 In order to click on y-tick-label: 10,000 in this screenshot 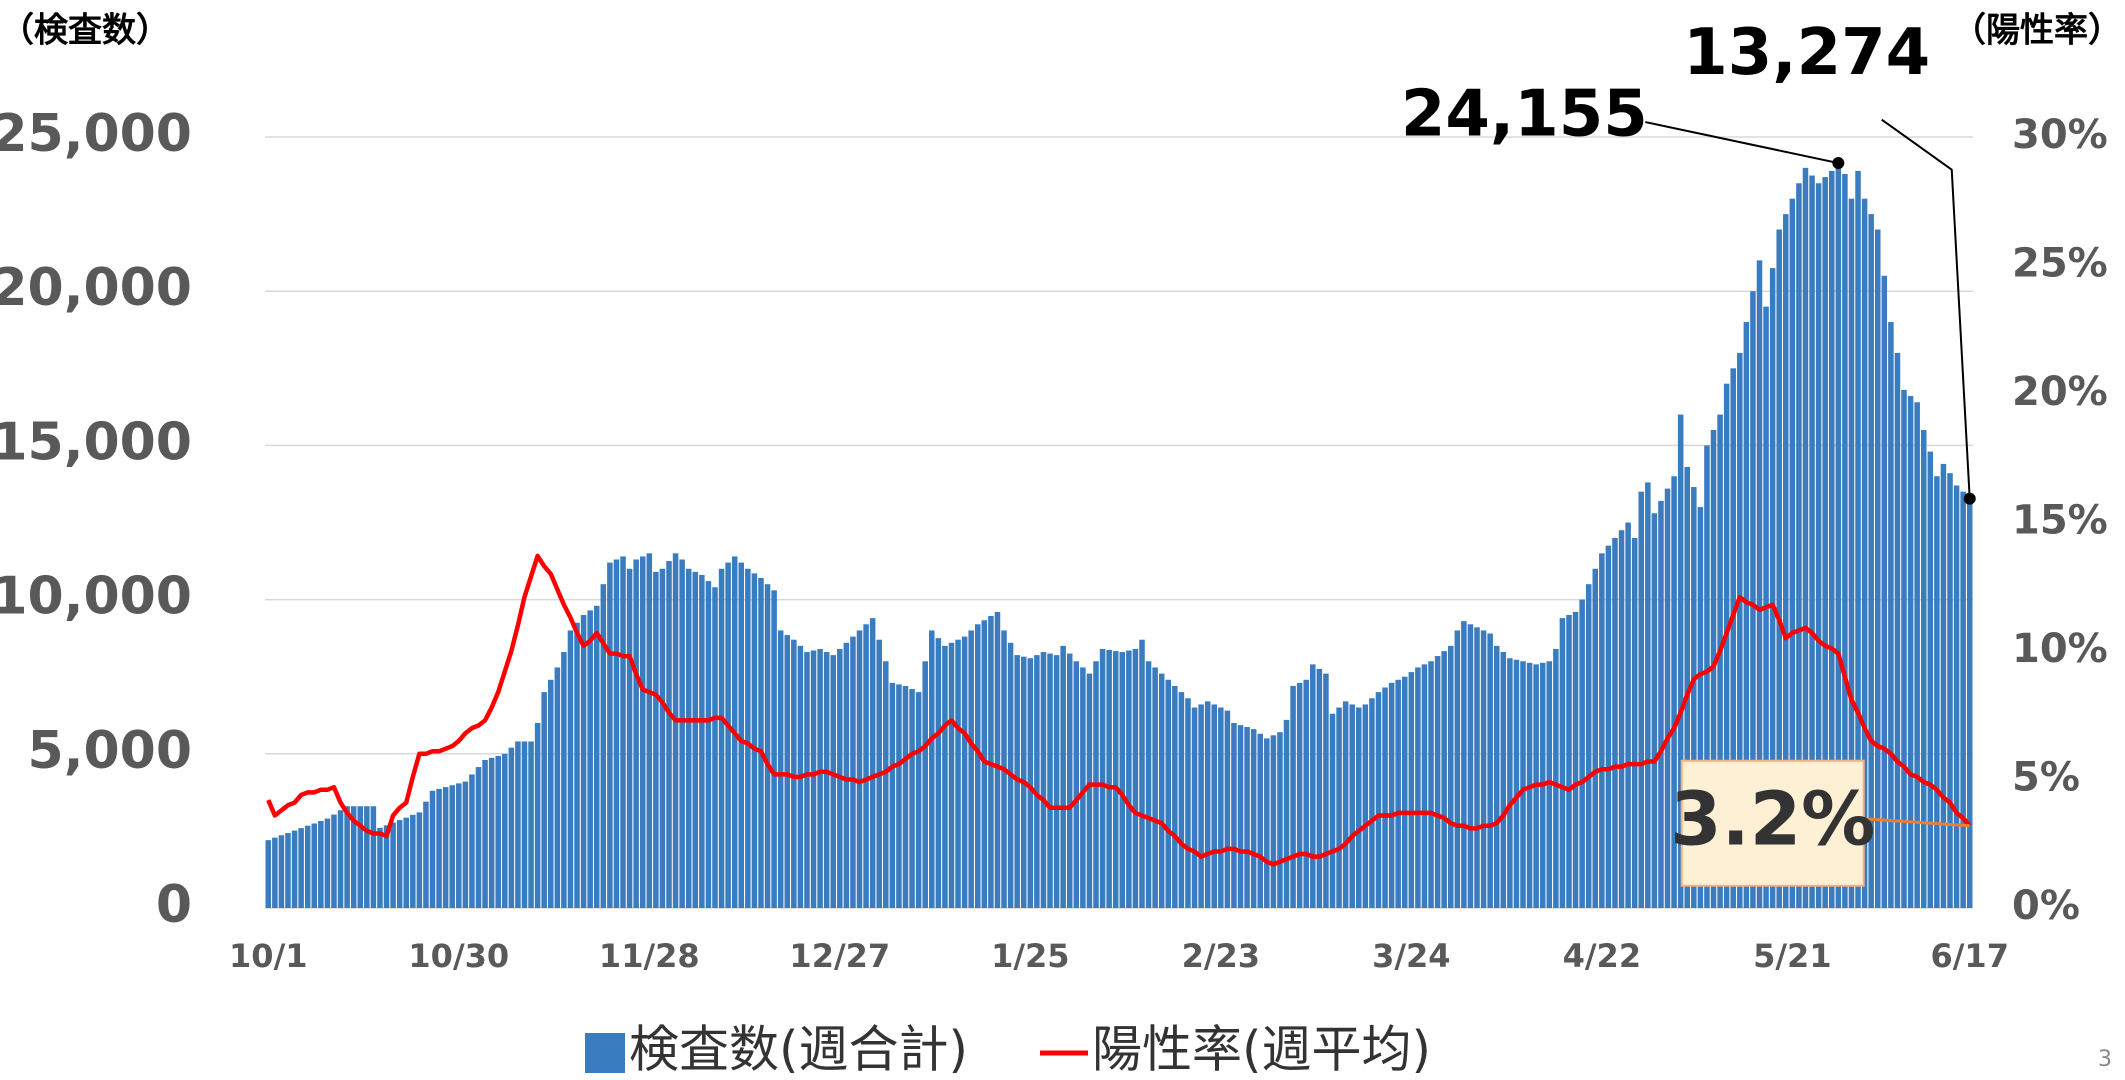, I will do `click(96, 597)`.